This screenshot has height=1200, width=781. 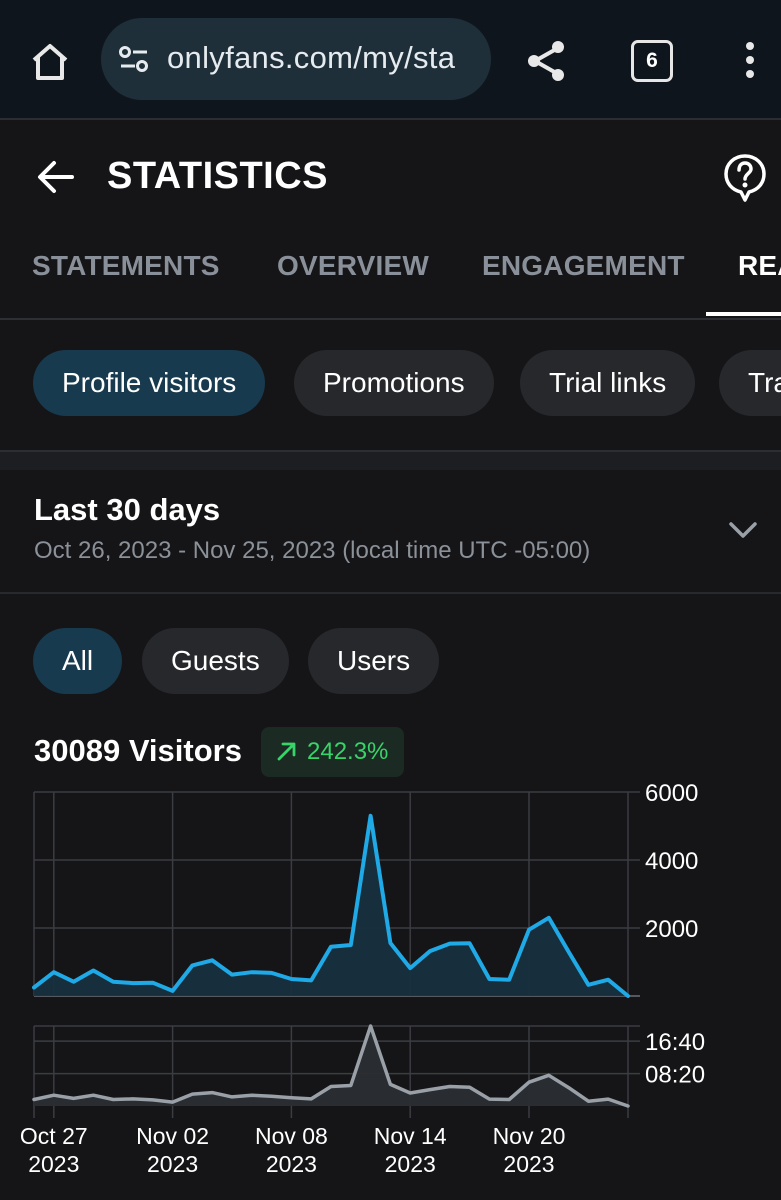 I want to click on y-tick-label-top: 2000, so click(x=671, y=929).